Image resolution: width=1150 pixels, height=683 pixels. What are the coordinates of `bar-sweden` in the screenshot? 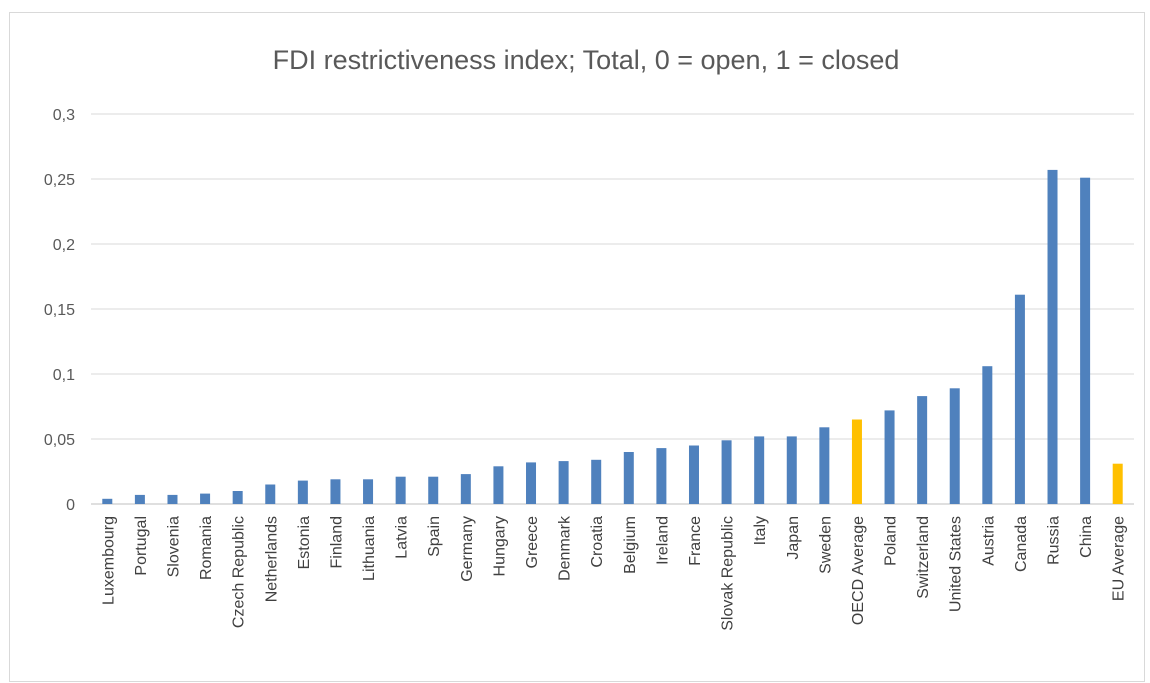 It's located at (824, 465).